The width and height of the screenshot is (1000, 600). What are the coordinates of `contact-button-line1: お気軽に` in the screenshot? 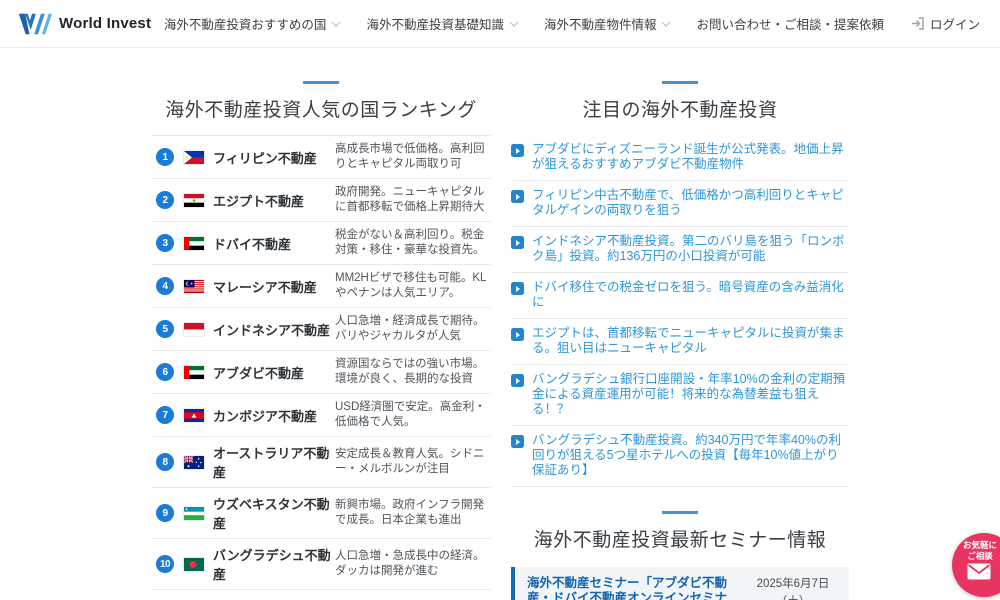 It's located at (979, 545).